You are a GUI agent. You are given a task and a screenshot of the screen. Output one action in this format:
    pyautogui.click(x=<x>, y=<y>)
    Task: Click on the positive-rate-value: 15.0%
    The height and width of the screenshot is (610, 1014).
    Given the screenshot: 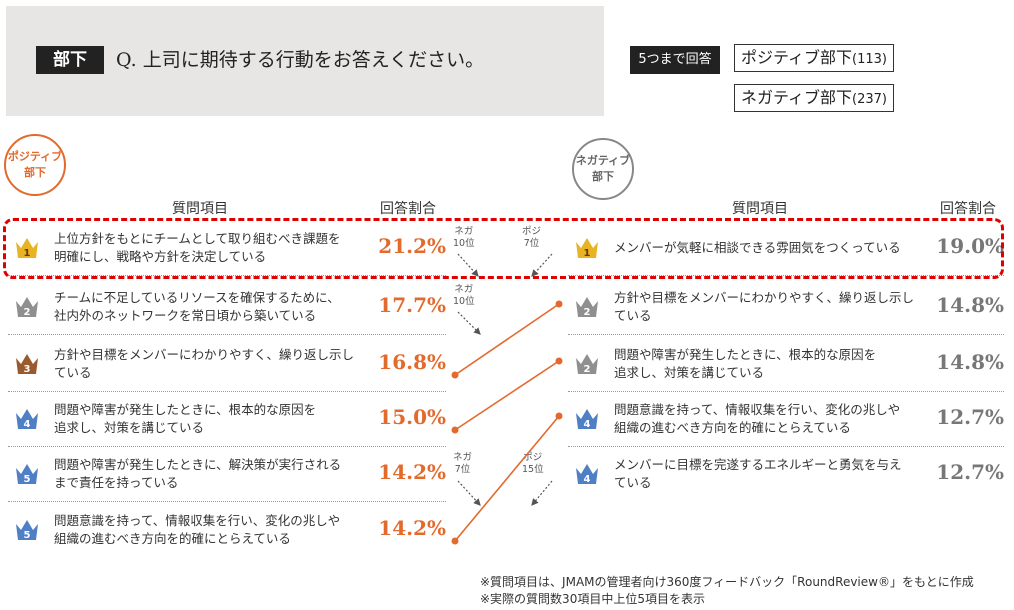 What is the action you would take?
    pyautogui.click(x=412, y=417)
    